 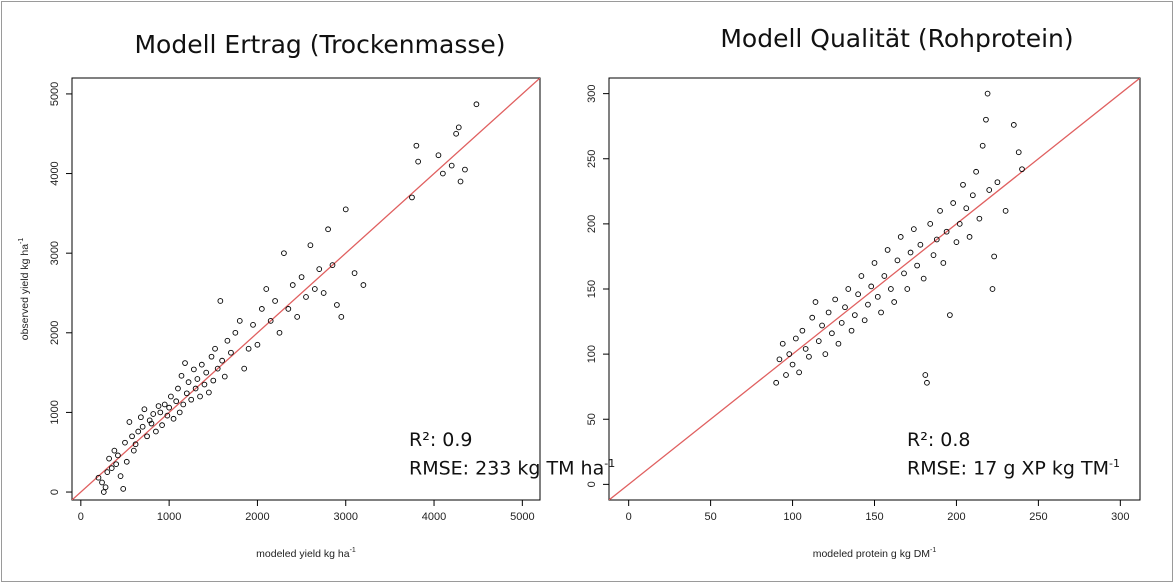 I want to click on y-axis-label-unit: -1, so click(x=21, y=241).